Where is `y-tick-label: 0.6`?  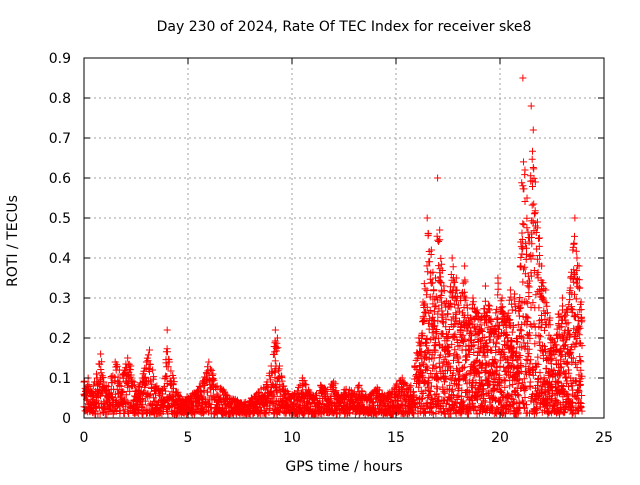
y-tick-label: 0.6 is located at coordinates (60, 179).